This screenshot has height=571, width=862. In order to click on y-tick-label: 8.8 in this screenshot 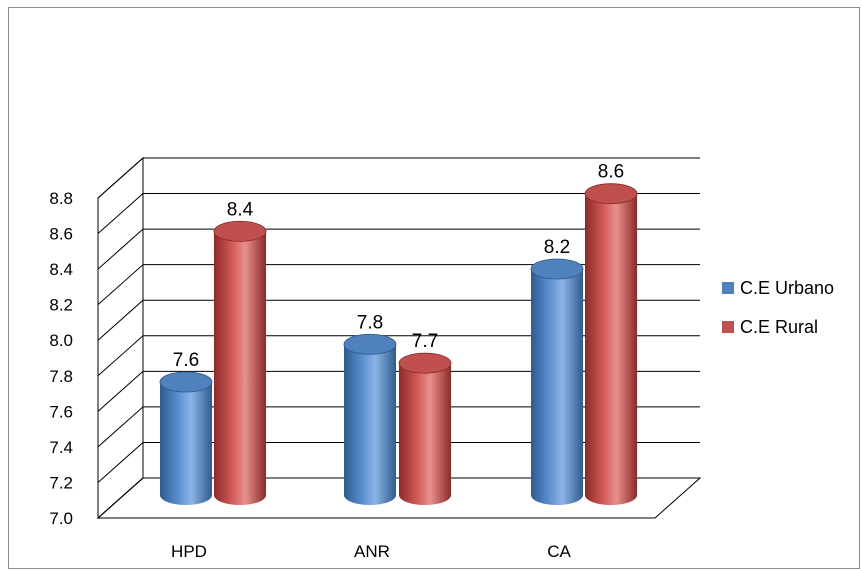, I will do `click(61, 198)`.